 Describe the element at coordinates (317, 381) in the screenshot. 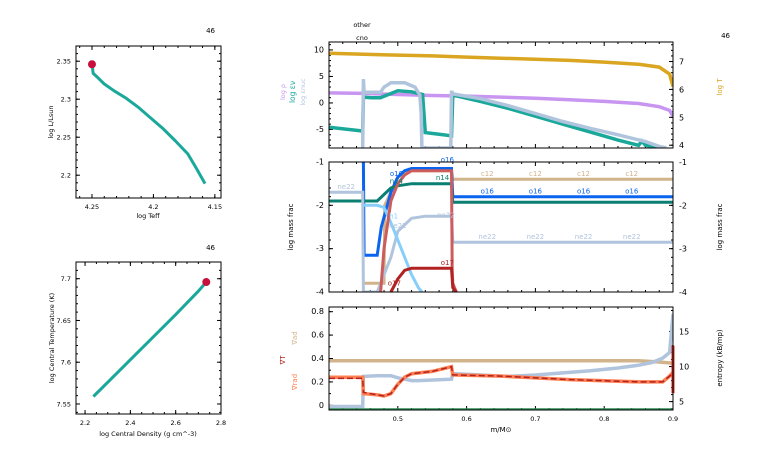

I see `y-tick-label: 0.2` at that location.